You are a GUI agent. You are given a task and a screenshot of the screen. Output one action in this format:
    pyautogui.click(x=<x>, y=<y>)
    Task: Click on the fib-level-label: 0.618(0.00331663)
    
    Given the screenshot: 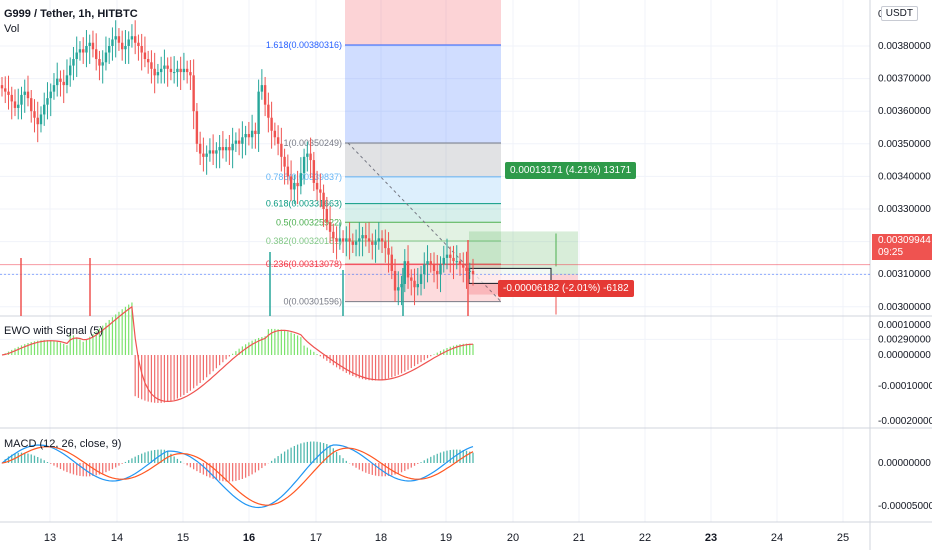 What is the action you would take?
    pyautogui.click(x=304, y=204)
    